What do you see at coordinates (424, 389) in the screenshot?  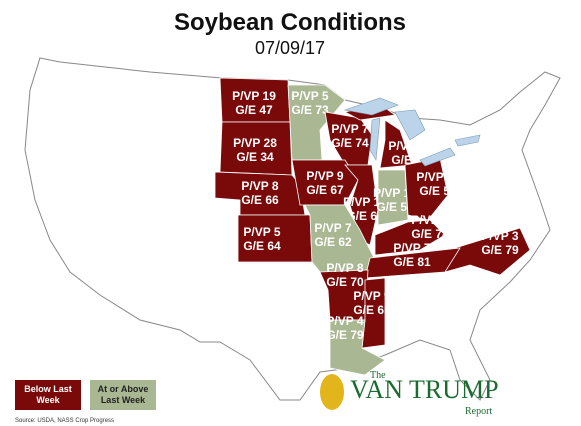 I see `logo-name: VAN TRUMP` at bounding box center [424, 389].